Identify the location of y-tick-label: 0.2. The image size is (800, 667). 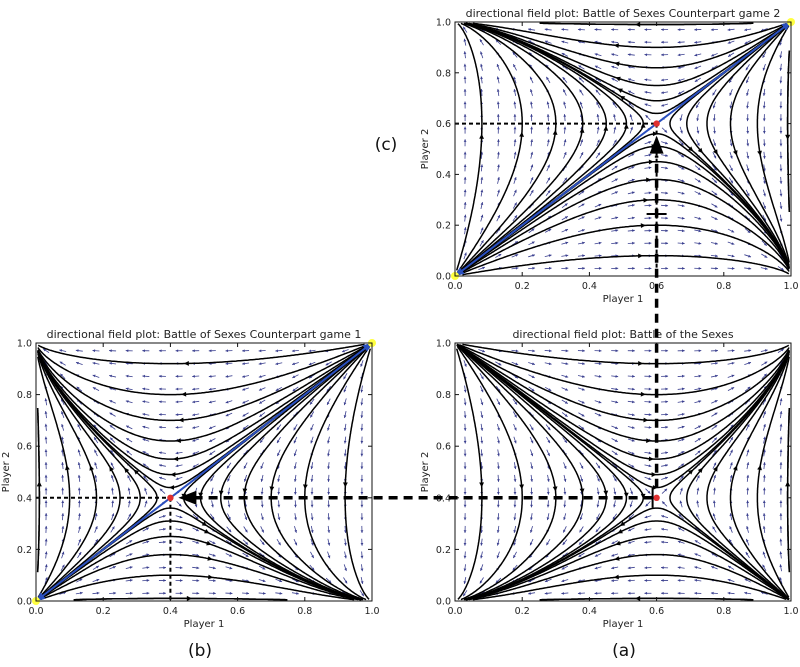
(24, 550).